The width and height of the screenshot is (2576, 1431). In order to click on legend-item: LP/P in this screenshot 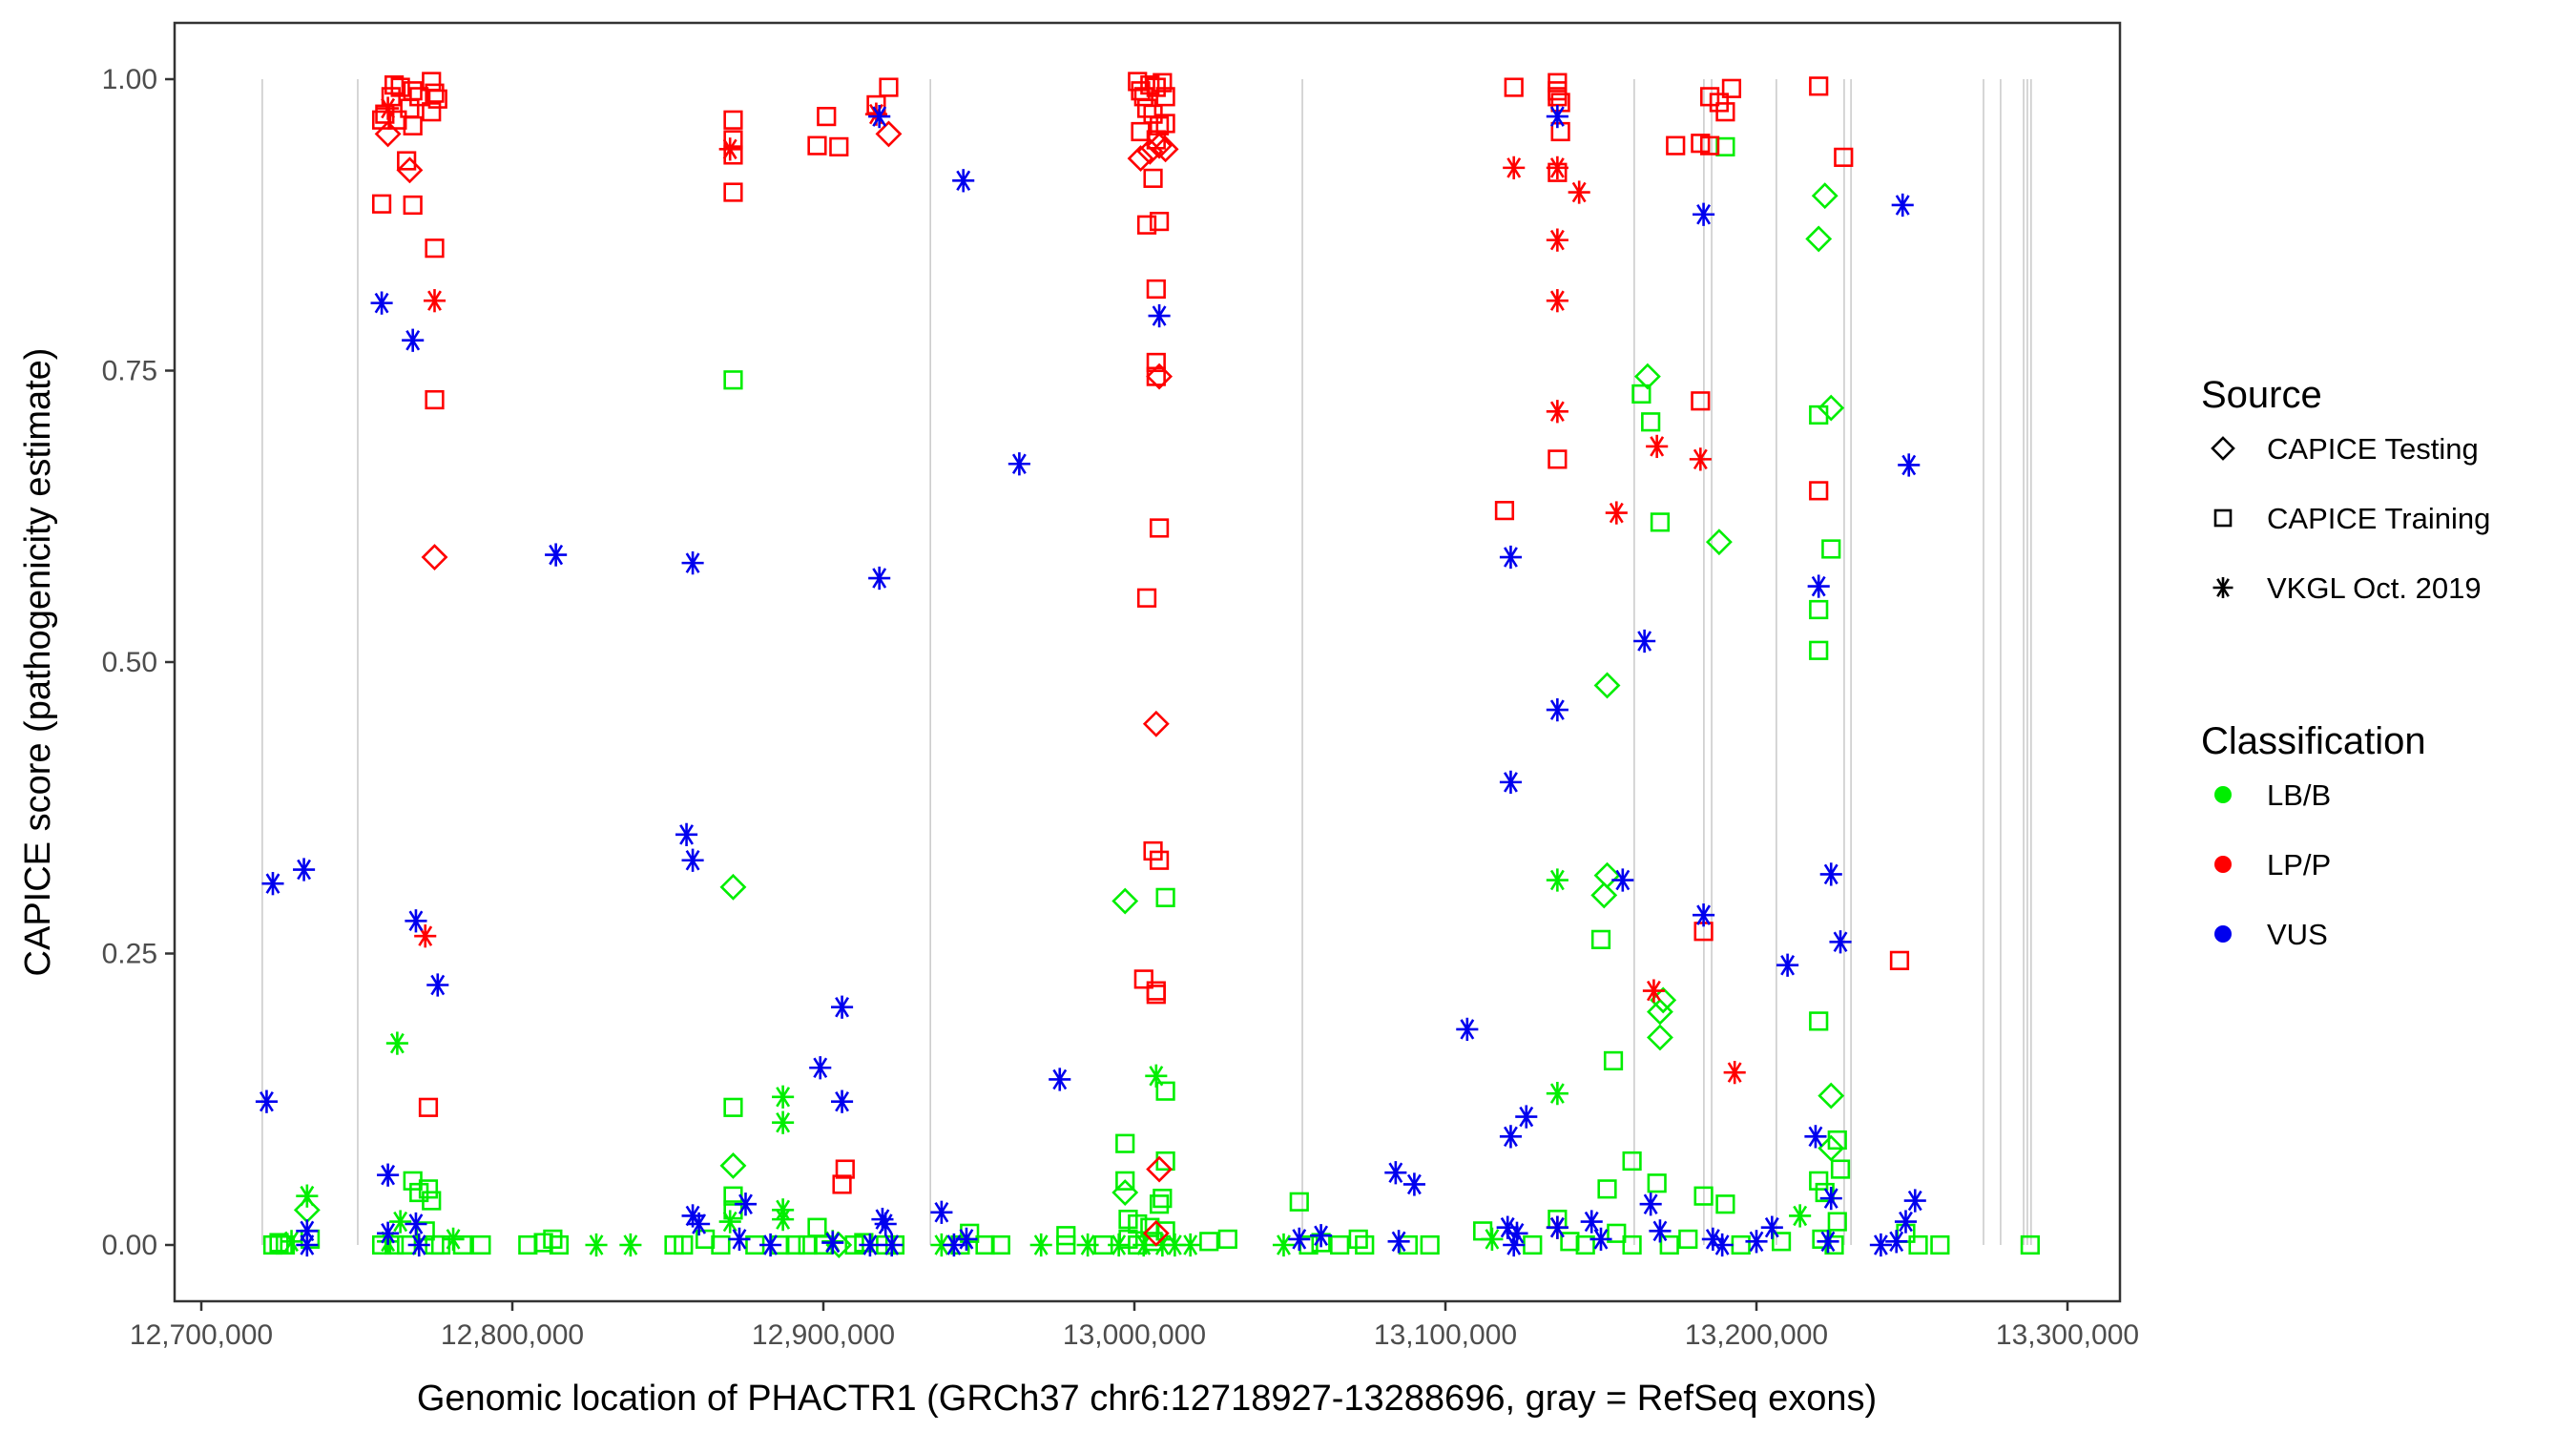, I will do `click(2272, 864)`.